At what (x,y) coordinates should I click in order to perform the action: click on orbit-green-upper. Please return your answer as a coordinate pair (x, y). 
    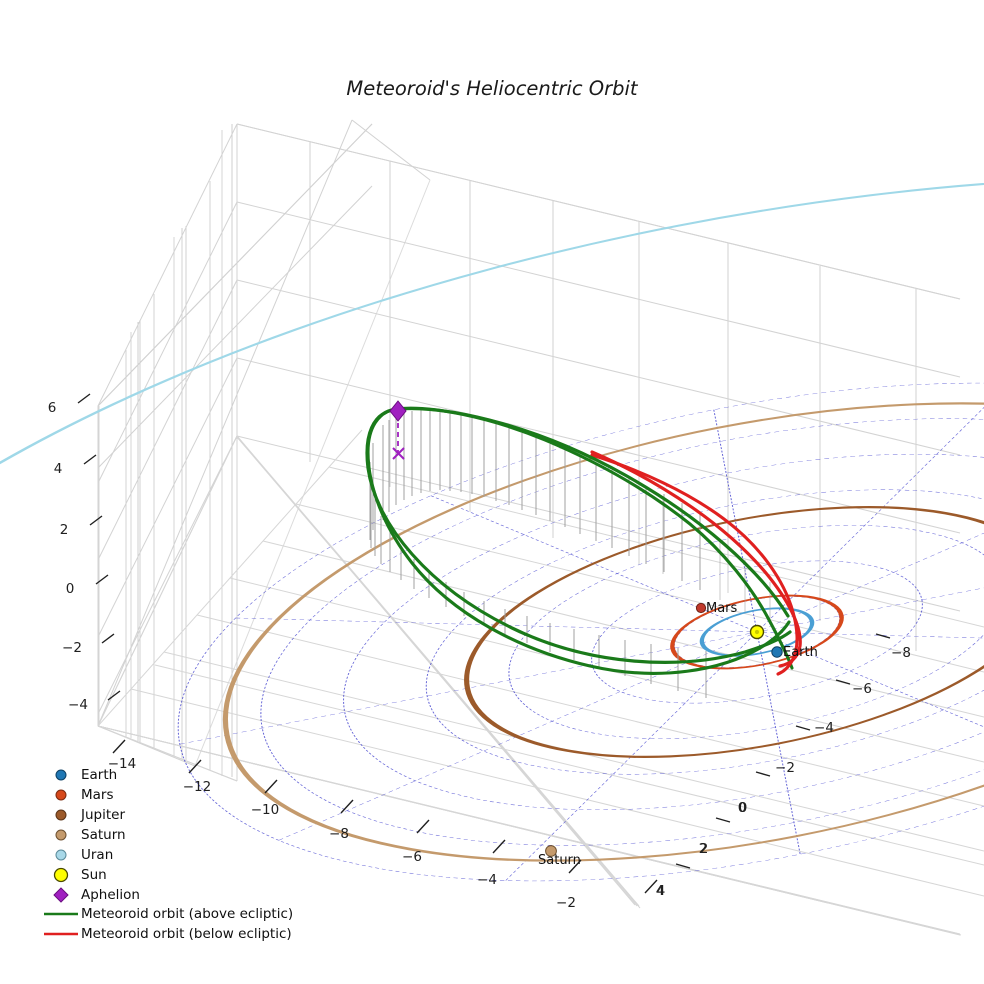
    Looking at the image, I should click on (592, 512).